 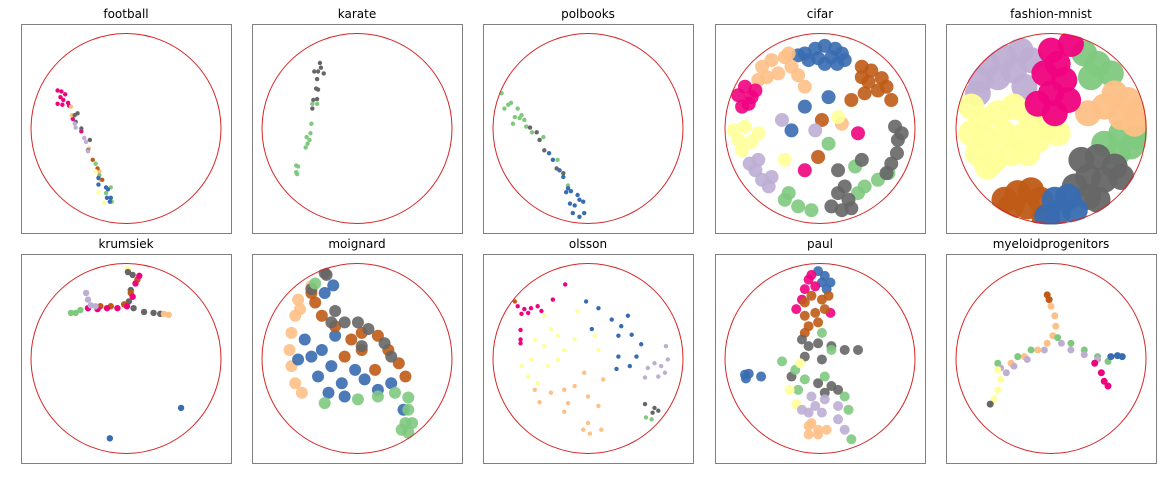 What do you see at coordinates (125, 14) in the screenshot?
I see `panel-title: football` at bounding box center [125, 14].